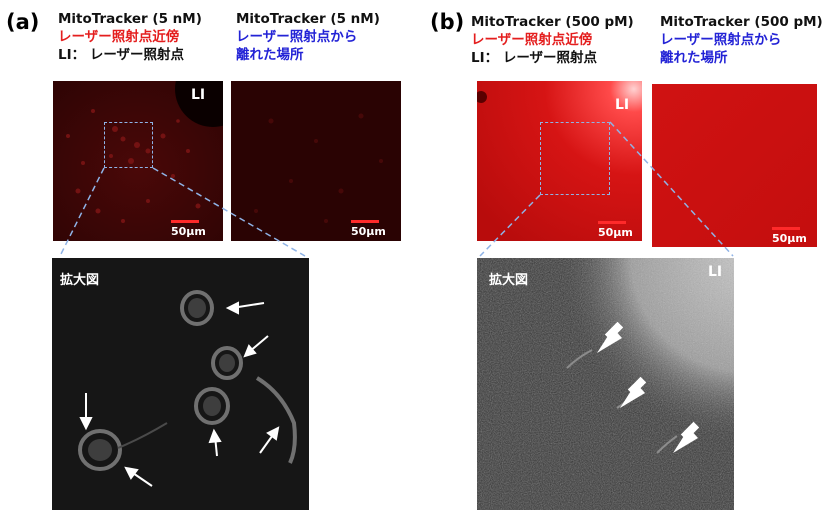  What do you see at coordinates (198, 95) in the screenshot?
I see `panel-a-li-mark: LI` at bounding box center [198, 95].